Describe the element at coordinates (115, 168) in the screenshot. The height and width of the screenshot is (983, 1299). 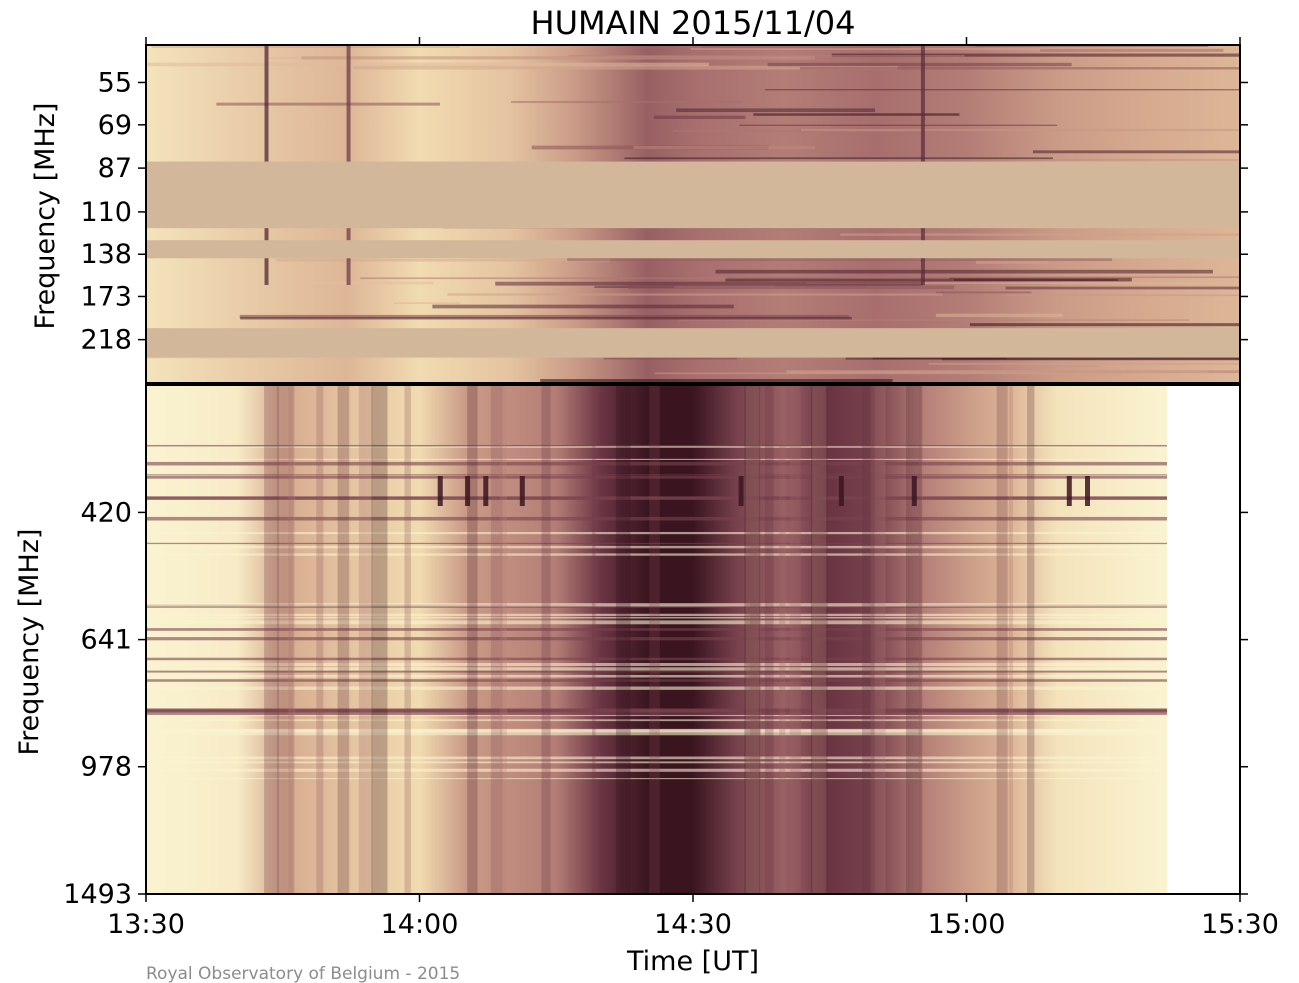
I see `y-tick-label: 87` at that location.